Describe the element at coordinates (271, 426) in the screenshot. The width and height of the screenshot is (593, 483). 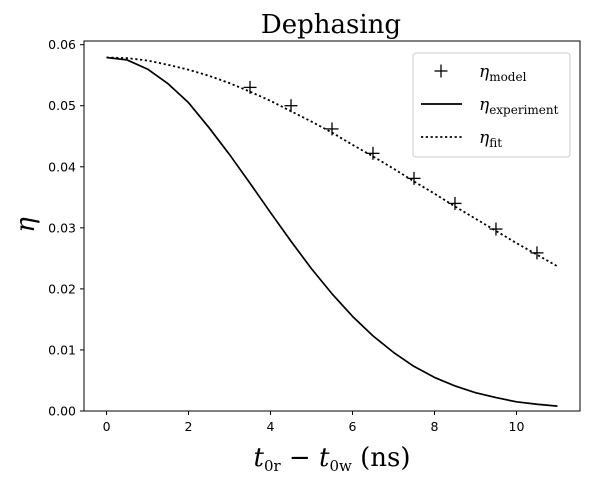
I see `x-tick-label: 4` at that location.